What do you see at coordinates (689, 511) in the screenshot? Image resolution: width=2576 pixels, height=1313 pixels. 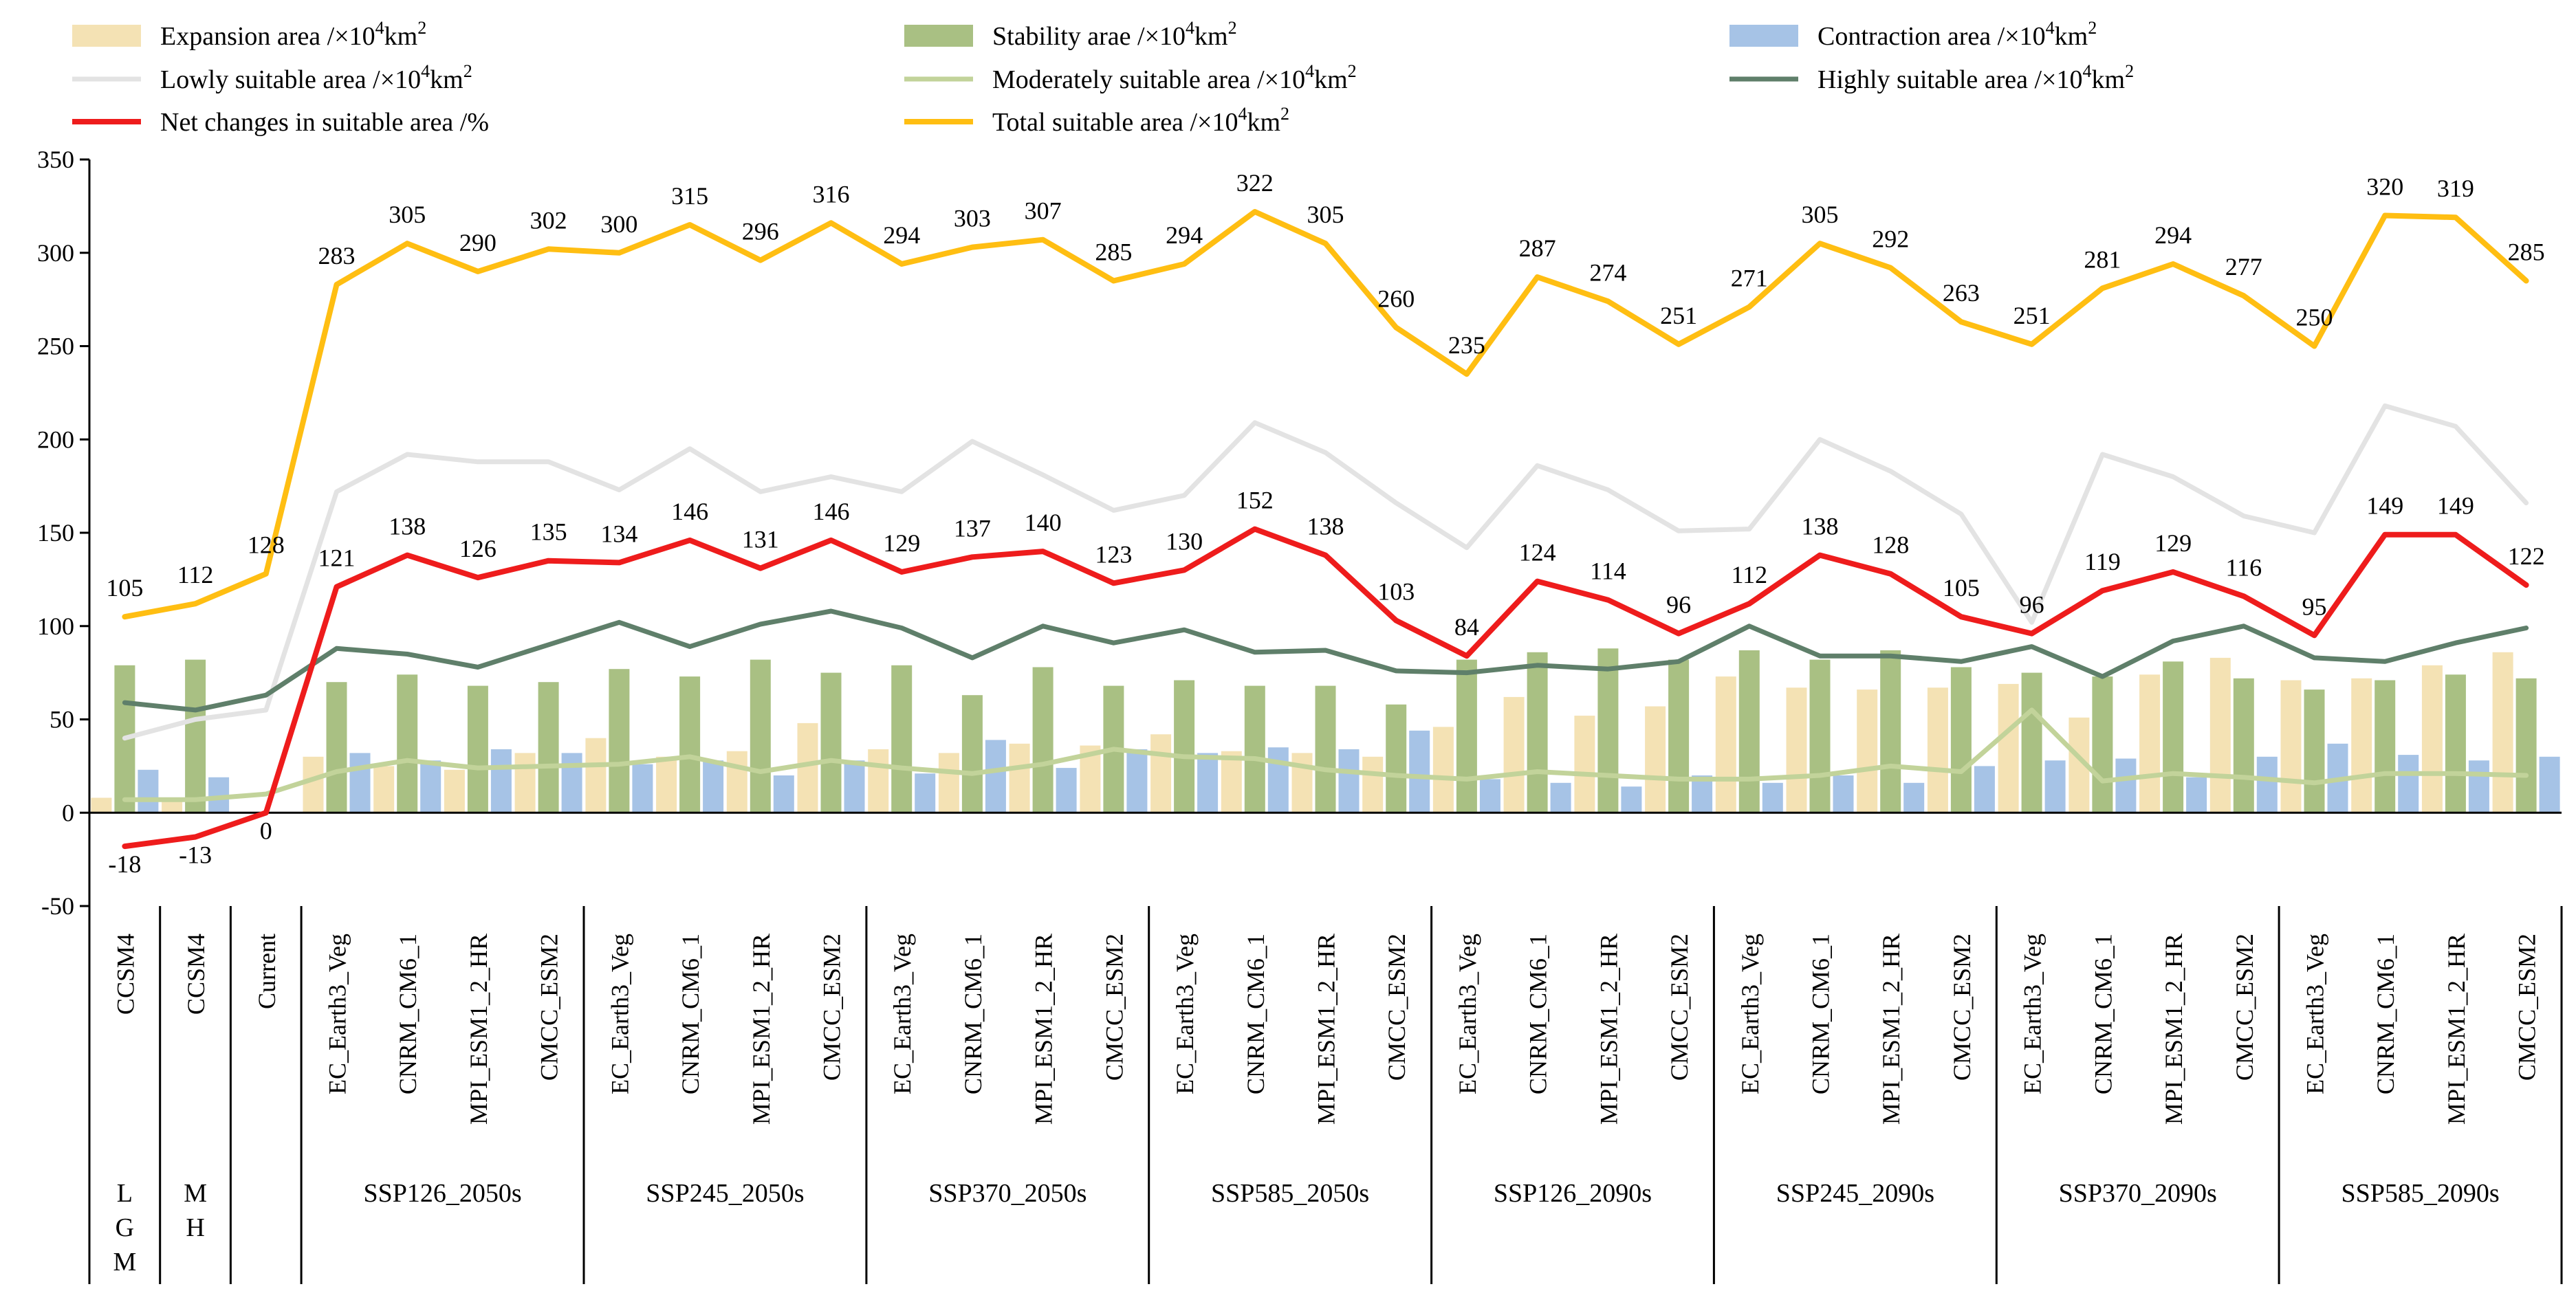 I see `data-label: 146` at bounding box center [689, 511].